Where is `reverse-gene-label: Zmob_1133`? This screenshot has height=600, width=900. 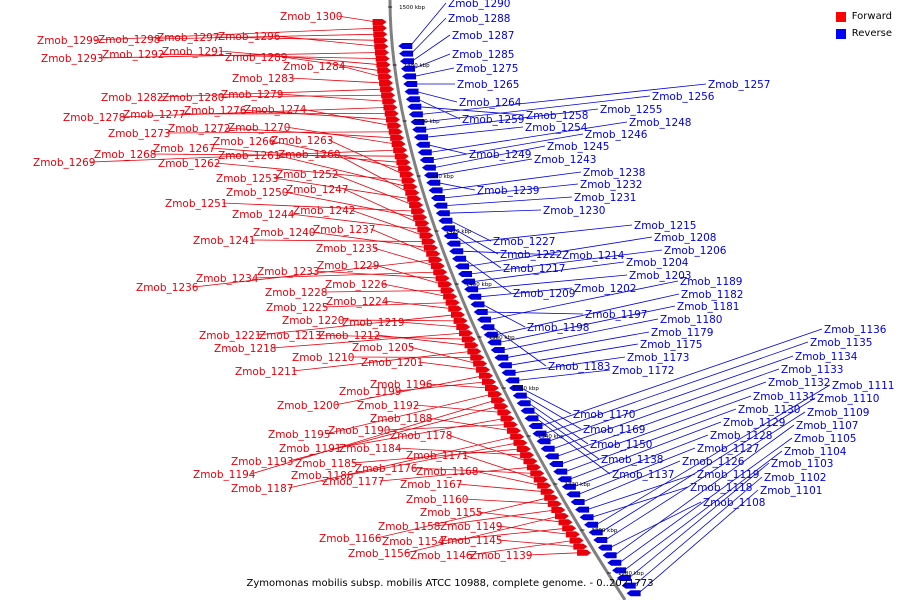
reverse-gene-label: Zmob_1133 is located at coordinates (812, 370).